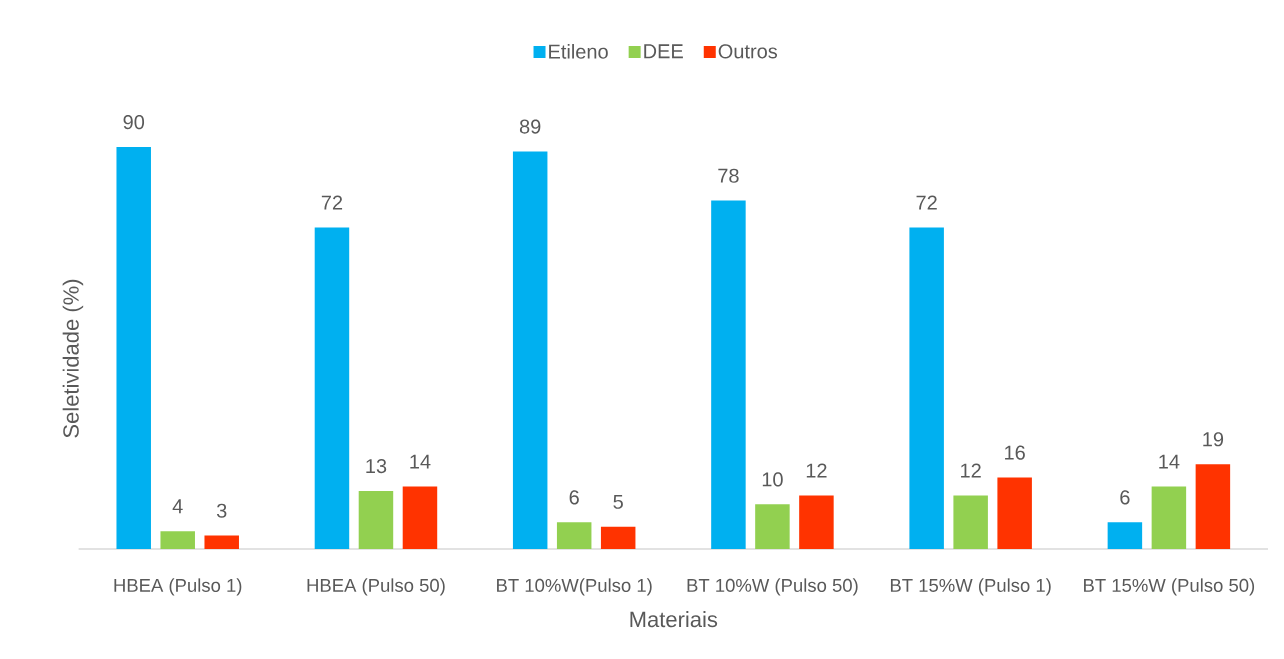  I want to click on x-tick-label: HBEA (Pulso 1), so click(178, 587).